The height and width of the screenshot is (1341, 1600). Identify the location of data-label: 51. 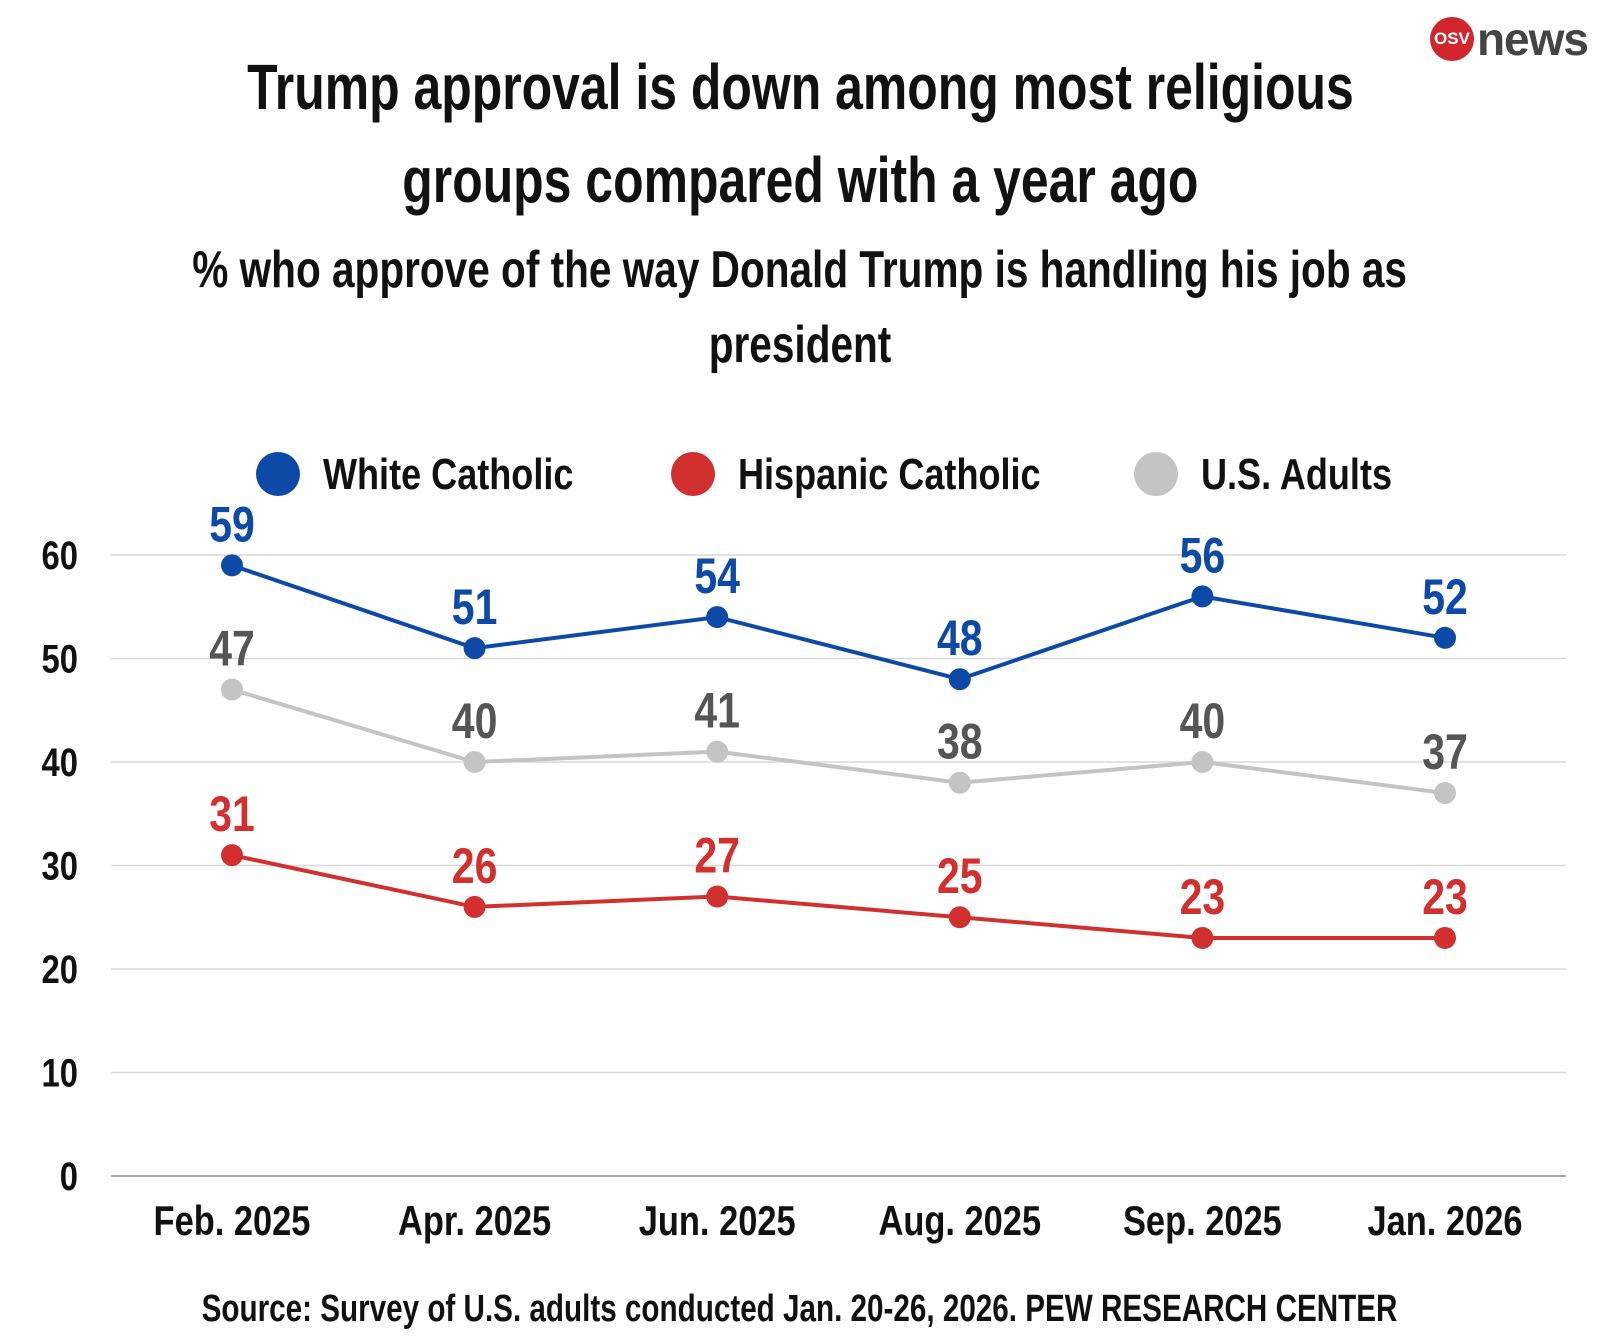
(475, 607).